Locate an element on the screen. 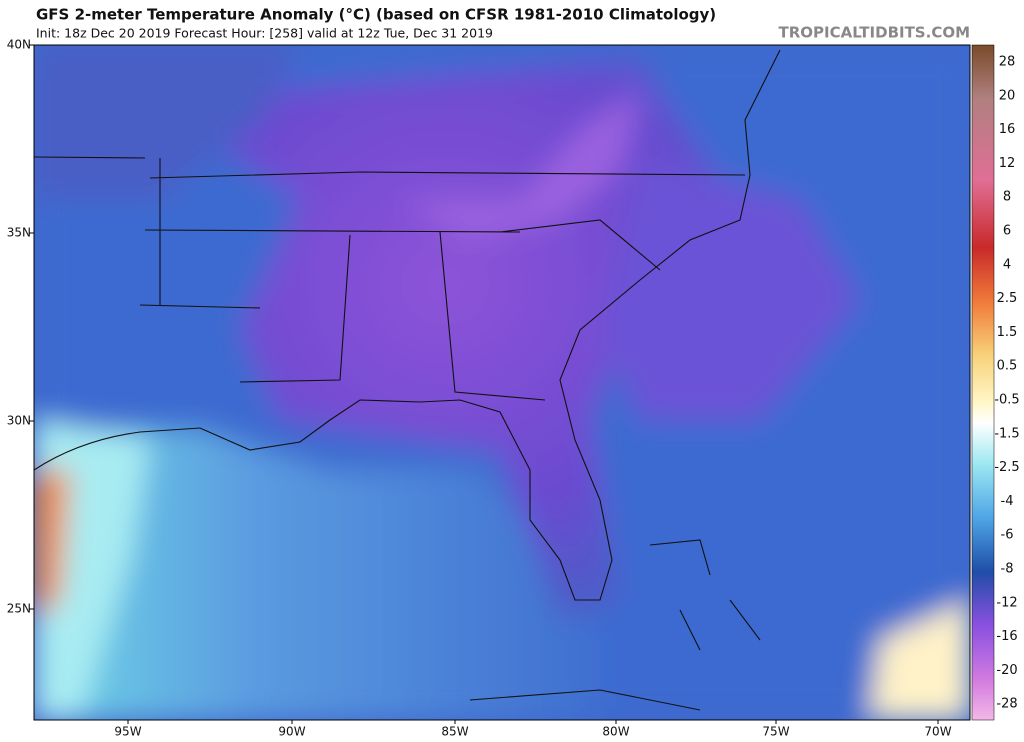 The image size is (1024, 742). watermark: TROPICALTIDBITS.COM is located at coordinates (875, 33).